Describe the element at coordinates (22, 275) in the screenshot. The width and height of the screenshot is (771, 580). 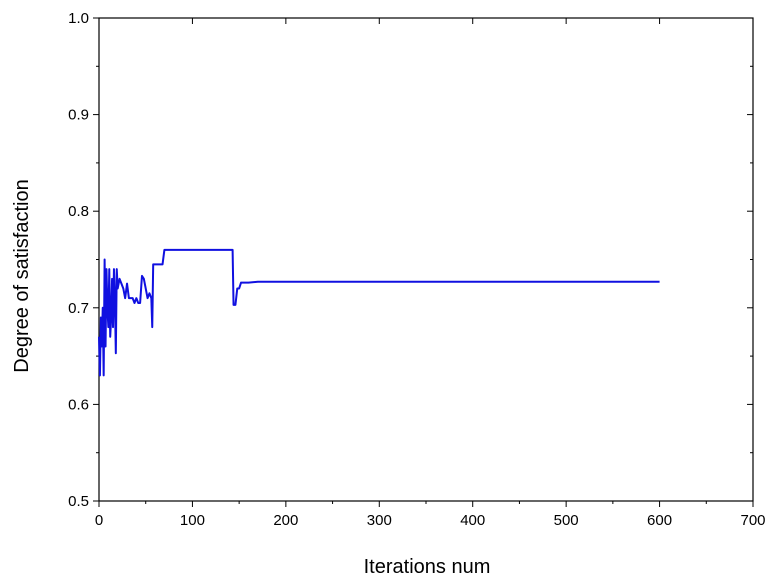
I see `y-axis-title: Degree of satisfaction` at that location.